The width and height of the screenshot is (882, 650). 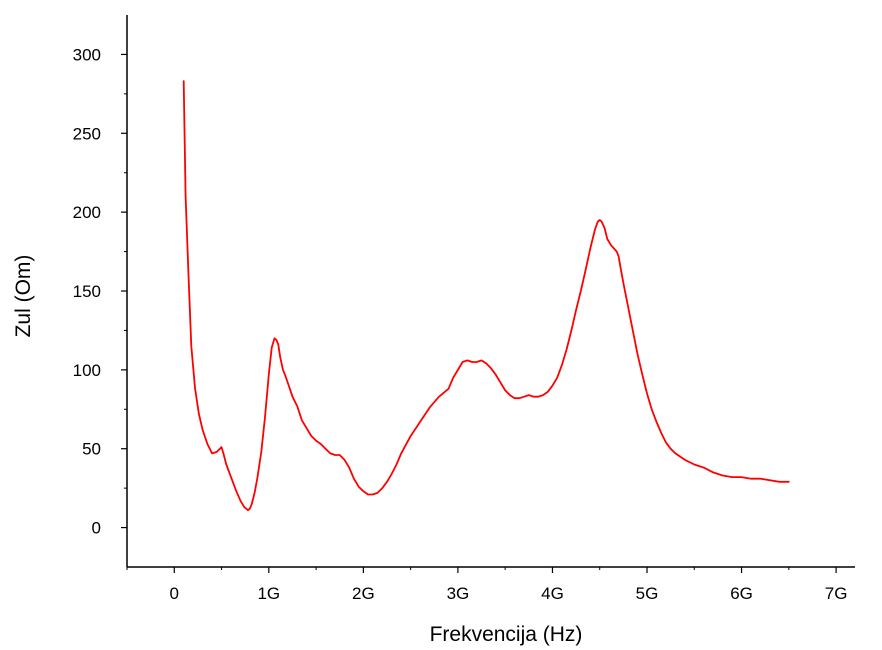 What do you see at coordinates (363, 593) in the screenshot?
I see `x-tick-label: 2G` at bounding box center [363, 593].